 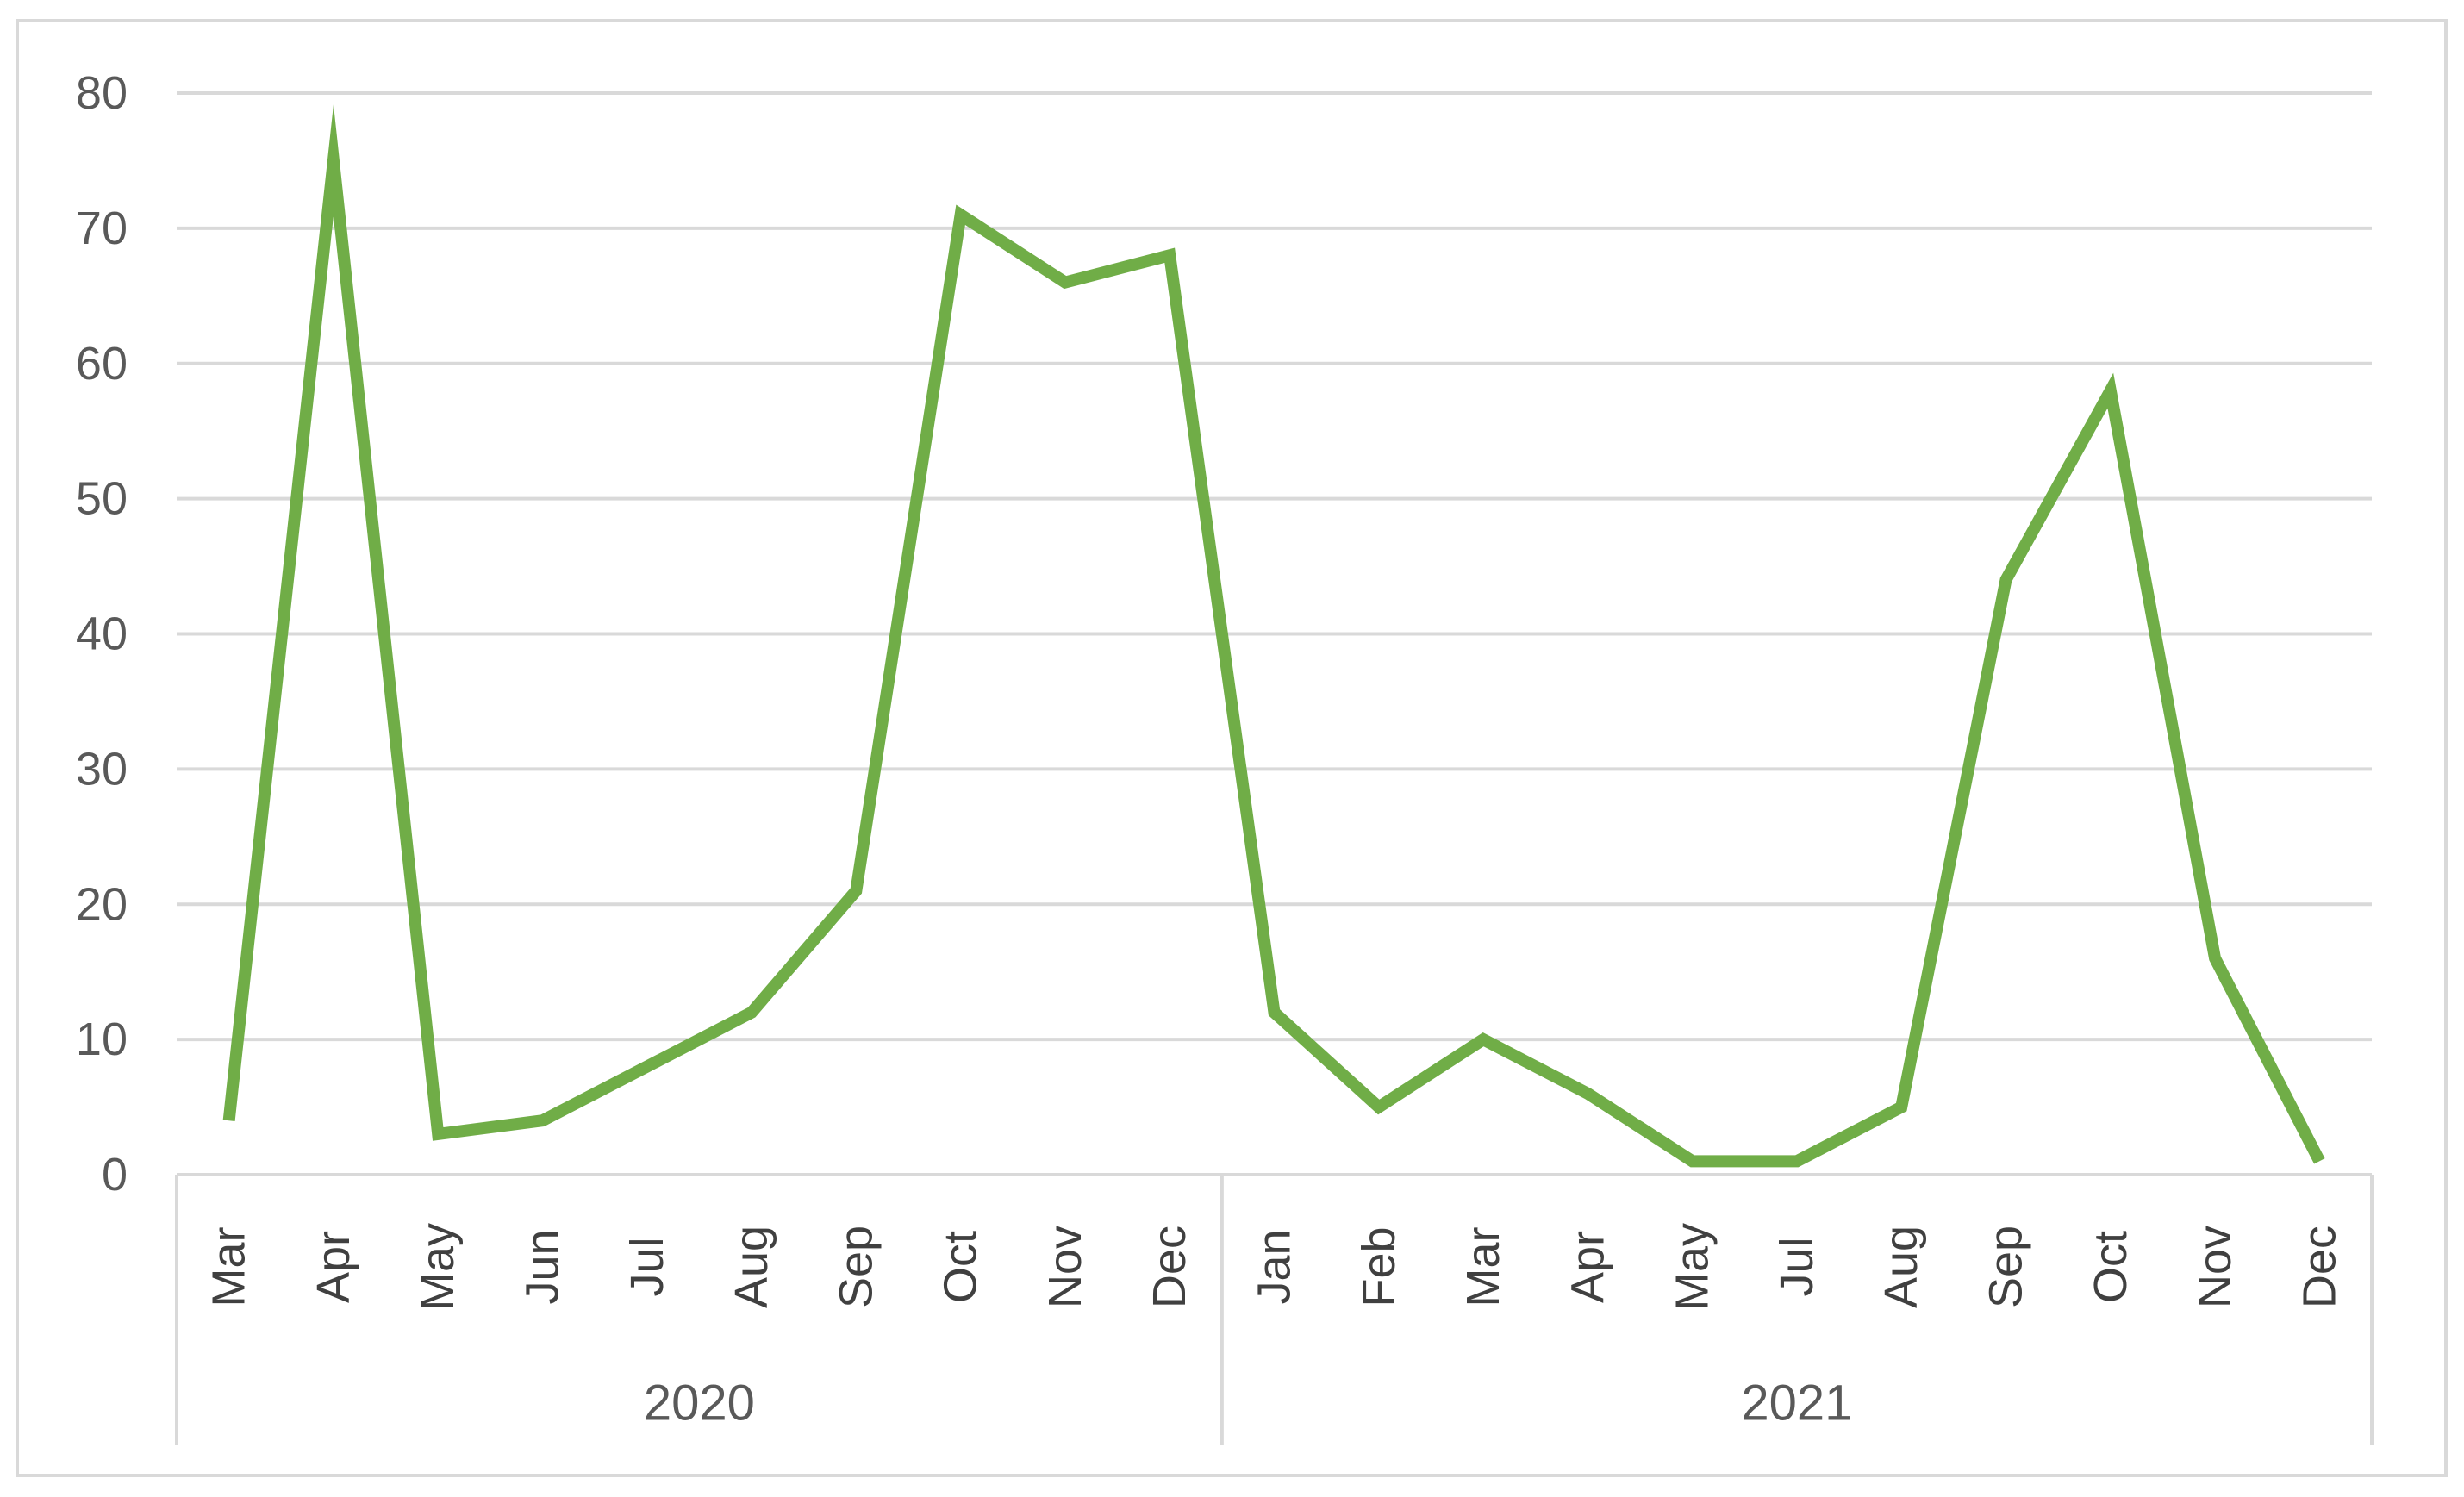 I want to click on y-tick-label: 30, so click(x=102, y=769).